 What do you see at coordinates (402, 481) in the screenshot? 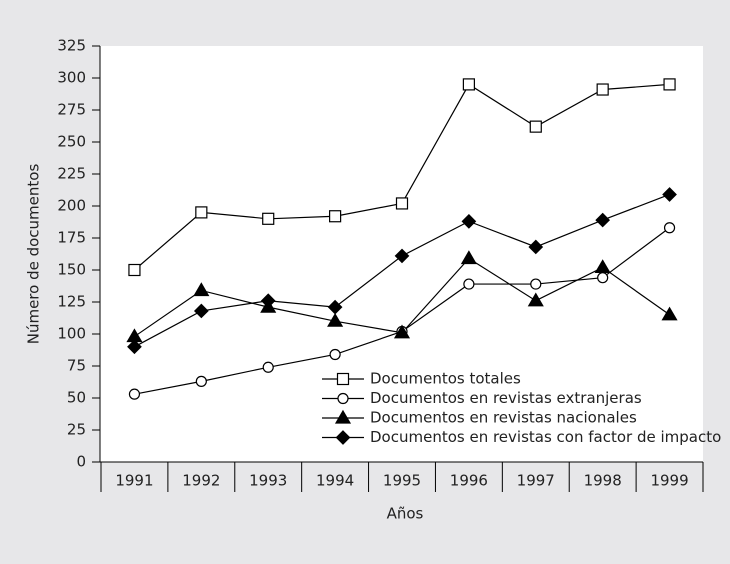
I see `x-tick-label: 1995` at bounding box center [402, 481].